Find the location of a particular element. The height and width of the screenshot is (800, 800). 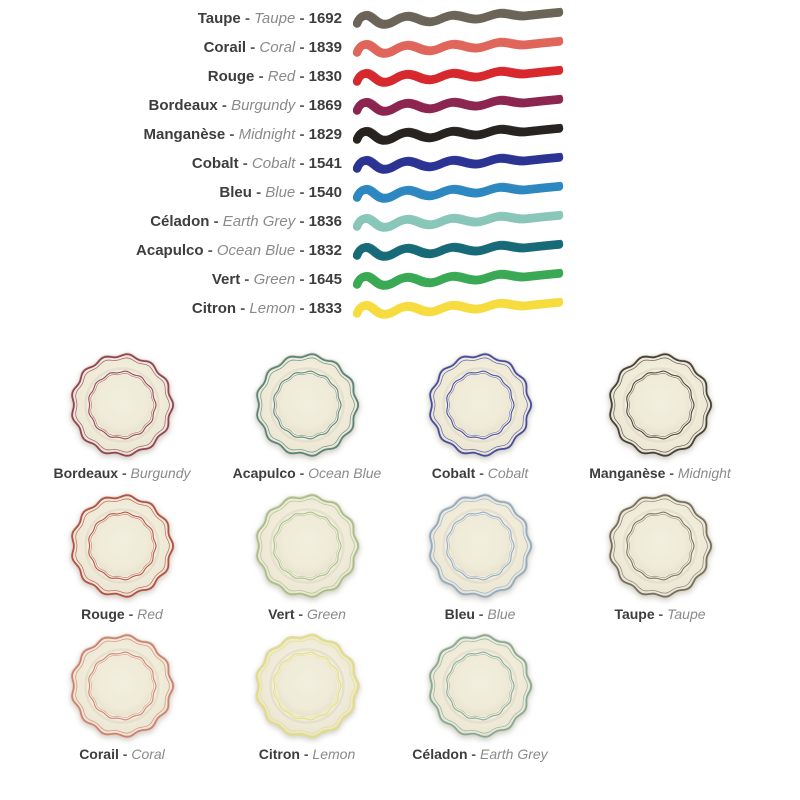

plate-item-cobalt: Cobalt - Cobalt is located at coordinates (480, 416).